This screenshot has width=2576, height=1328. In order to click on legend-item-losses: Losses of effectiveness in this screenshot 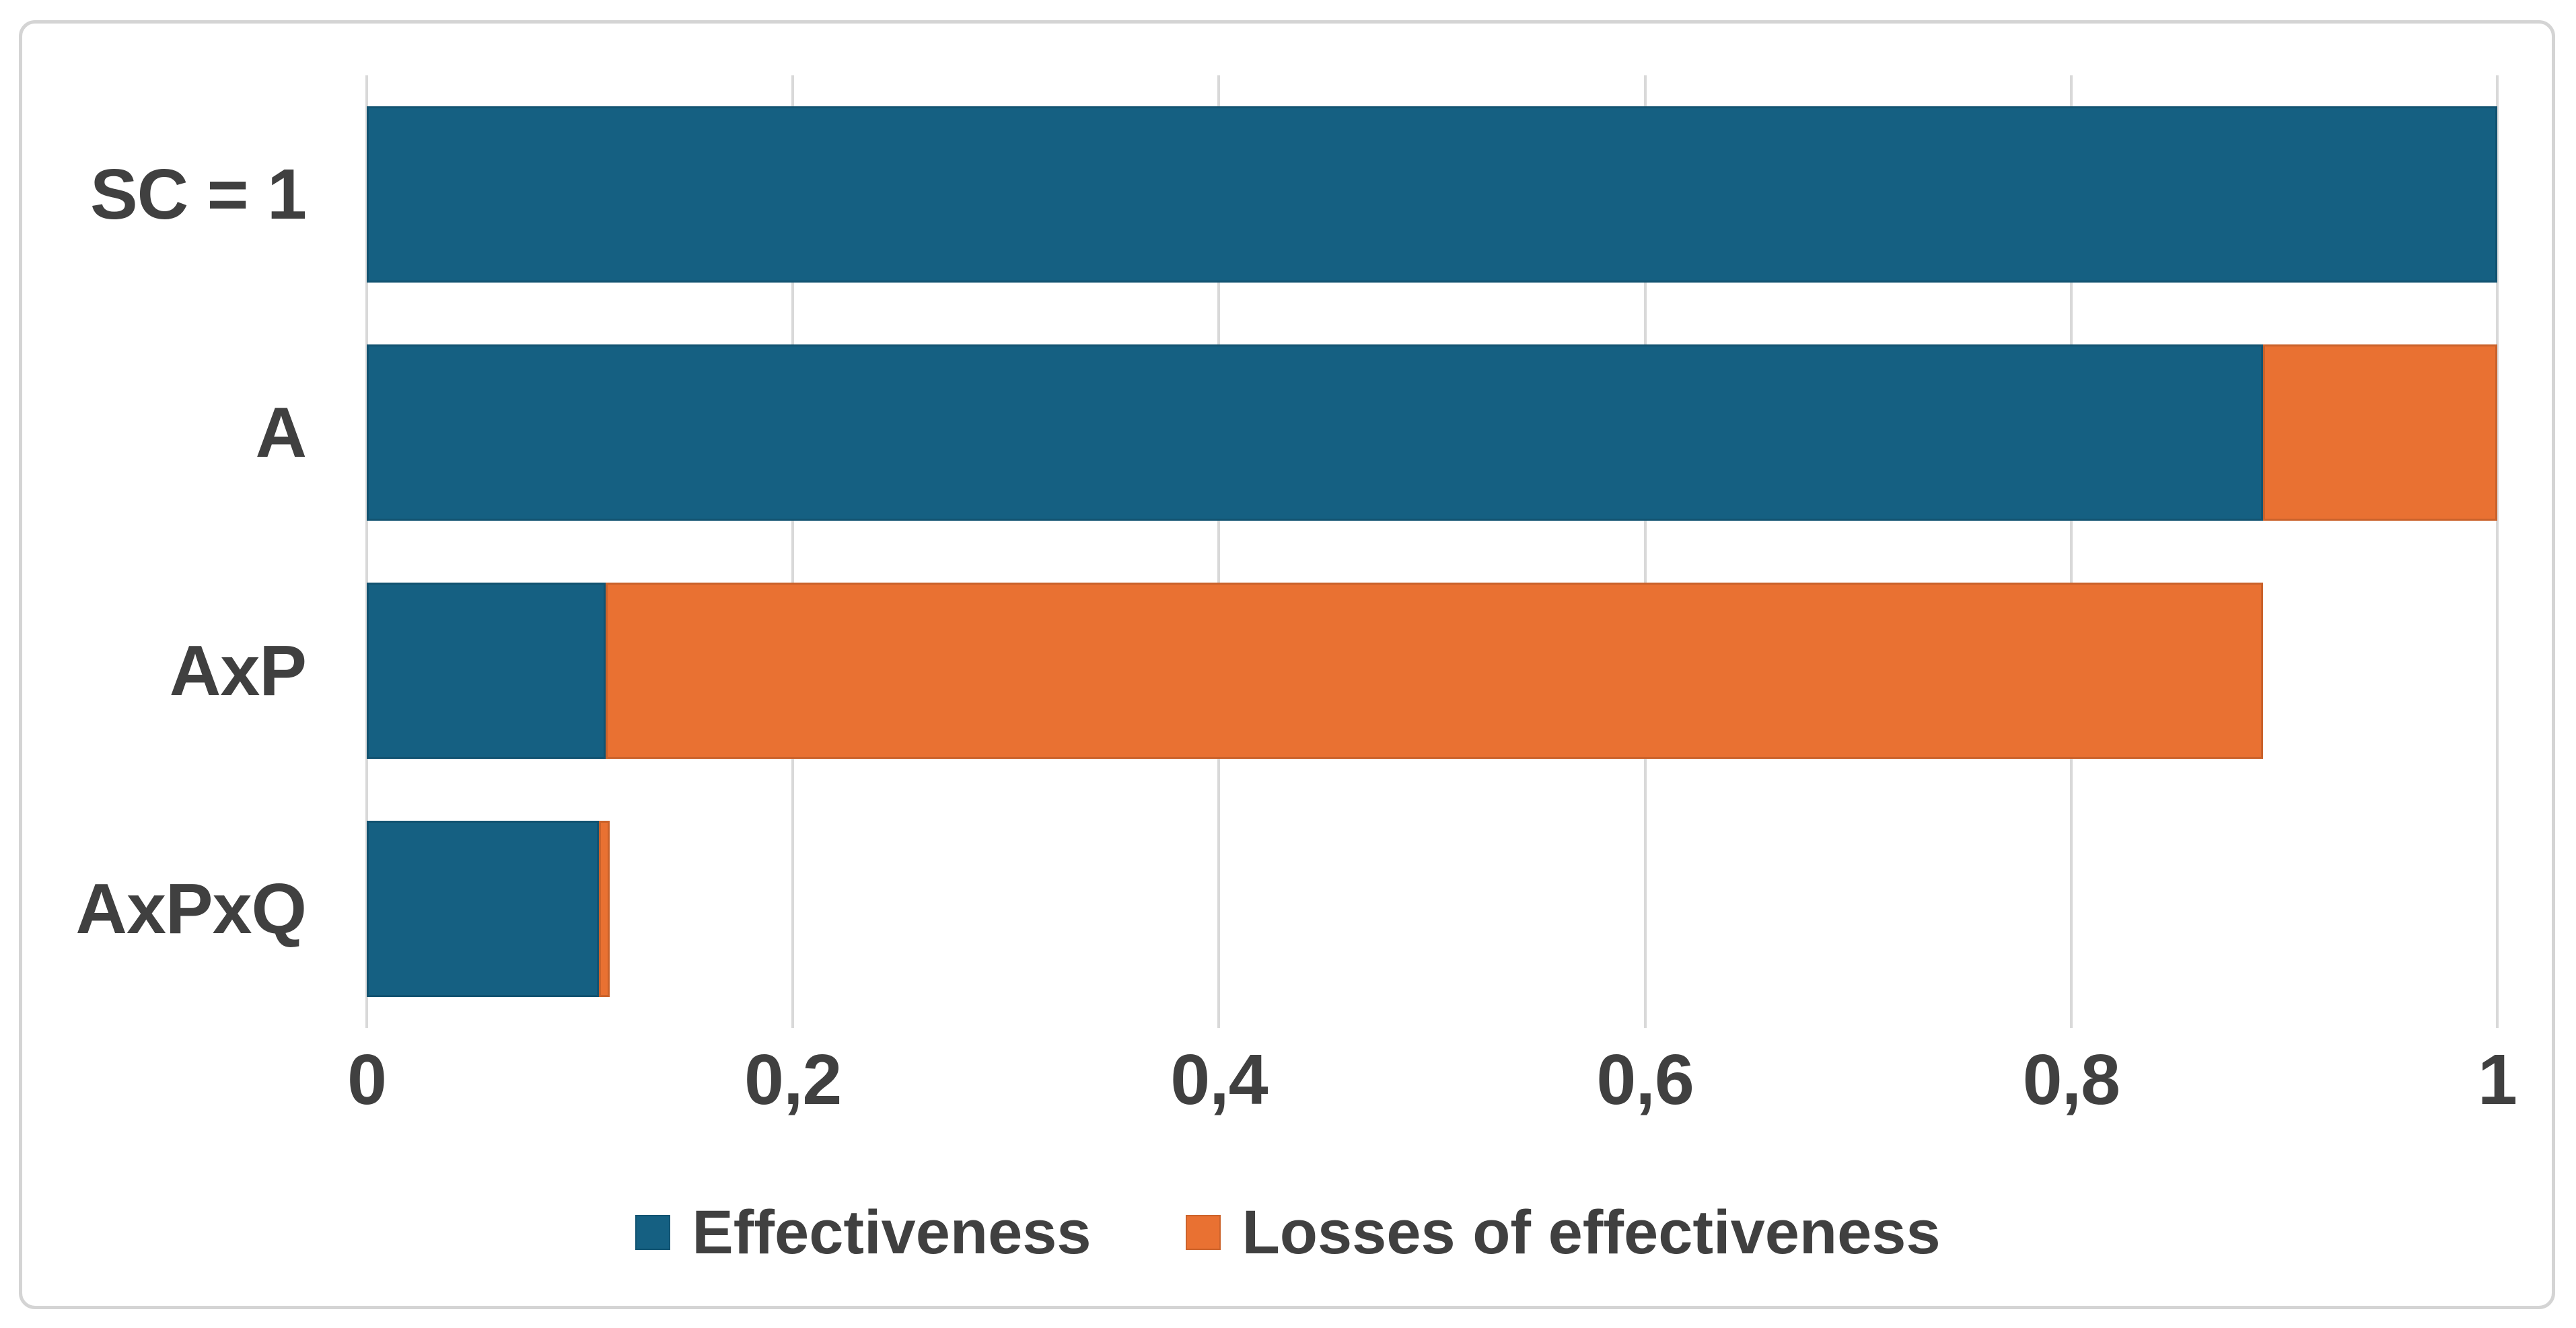, I will do `click(1563, 1232)`.